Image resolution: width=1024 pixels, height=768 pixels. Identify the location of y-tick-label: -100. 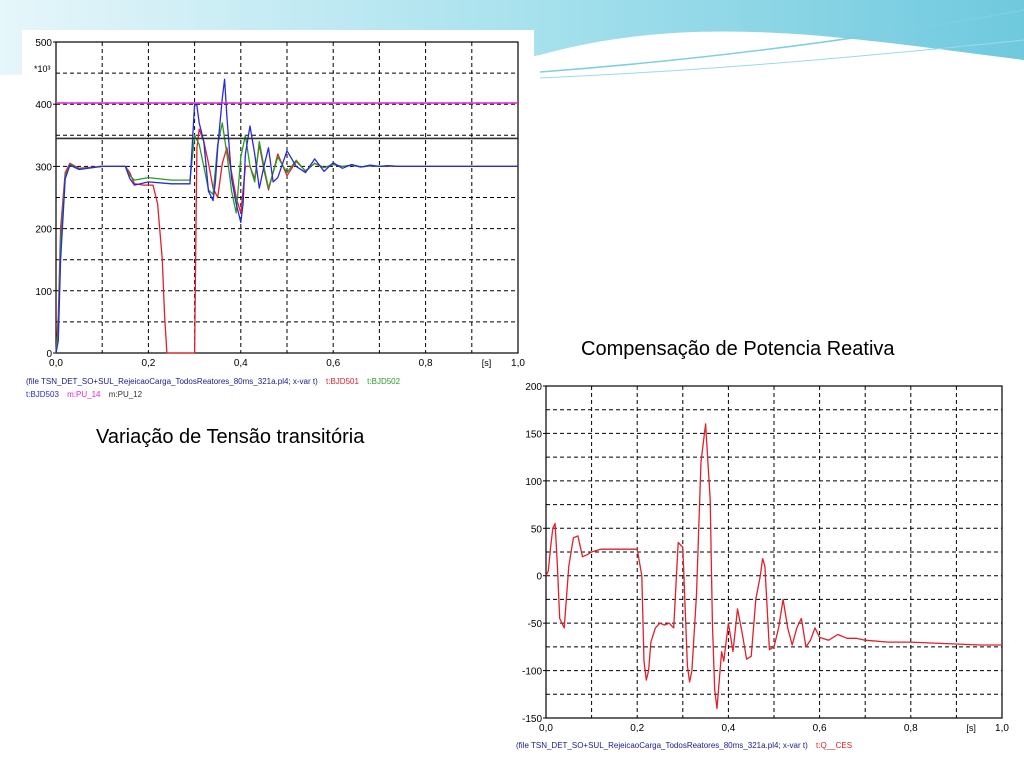
(532, 672).